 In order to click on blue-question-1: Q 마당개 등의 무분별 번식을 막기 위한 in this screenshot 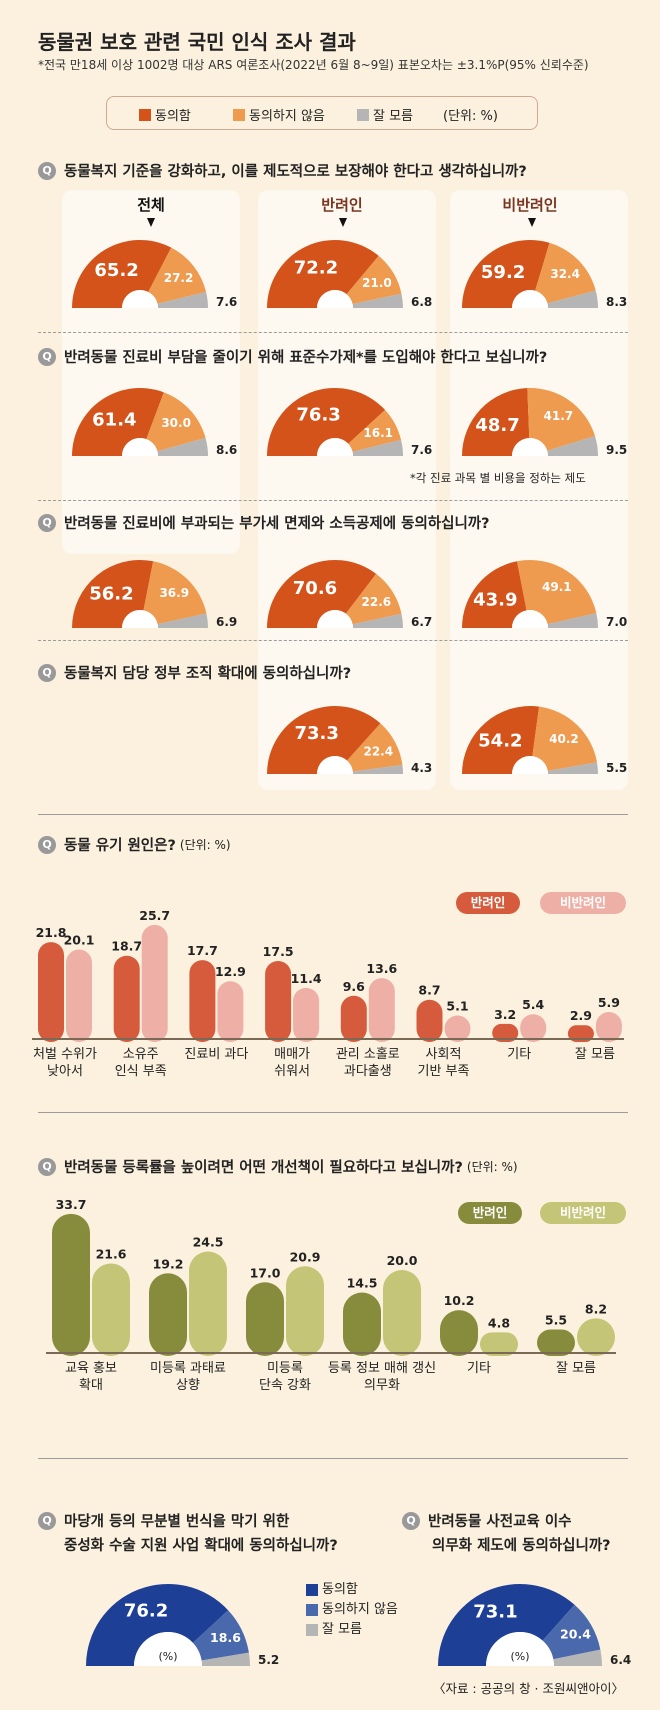, I will do `click(163, 1520)`.